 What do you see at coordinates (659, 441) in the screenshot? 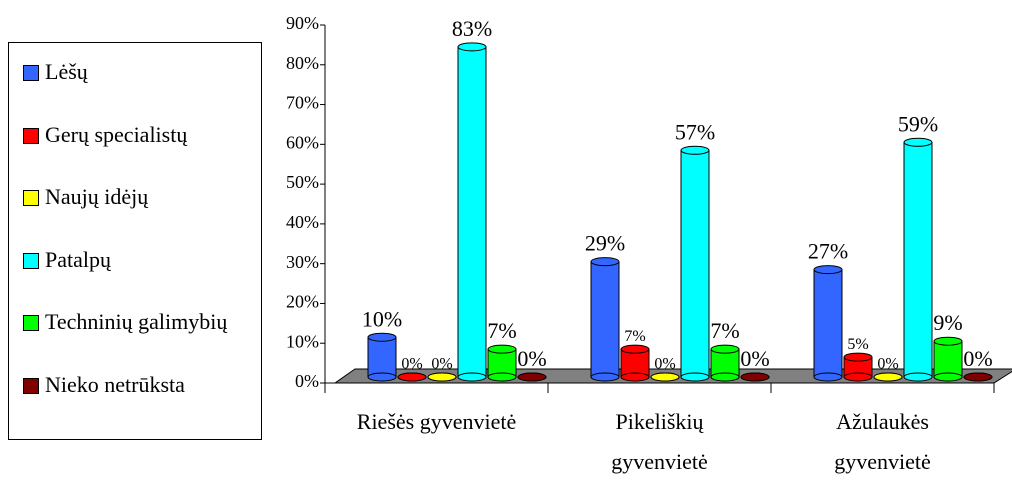
I see `x-tick-label: Pikeliškių gyvenvietė` at bounding box center [659, 441].